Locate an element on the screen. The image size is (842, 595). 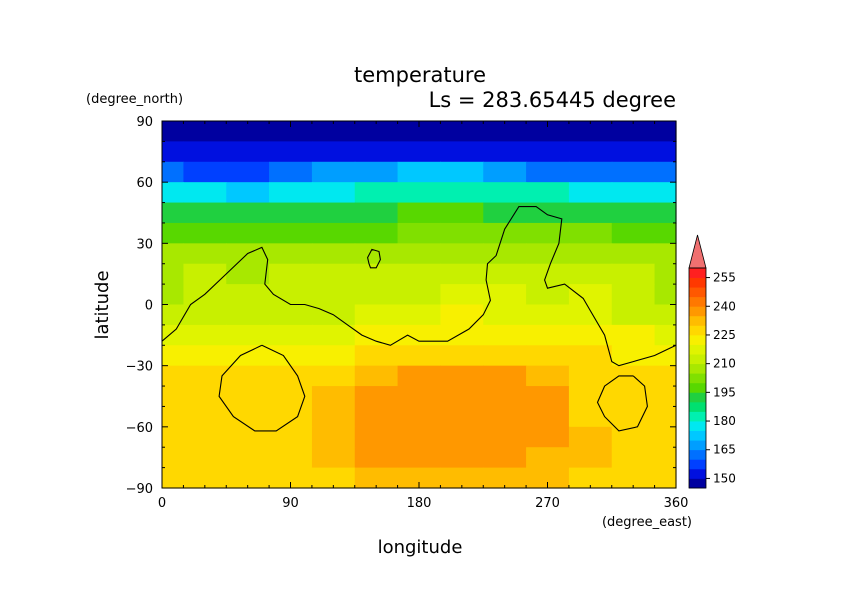
colorbar-tick-label: 210 is located at coordinates (724, 364).